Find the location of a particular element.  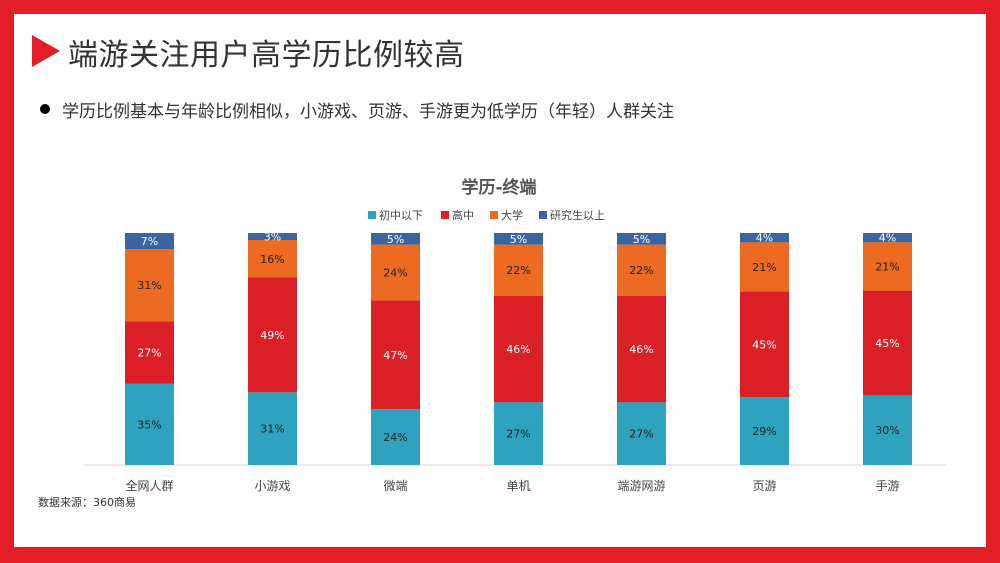

data-label: 7% is located at coordinates (149, 241).